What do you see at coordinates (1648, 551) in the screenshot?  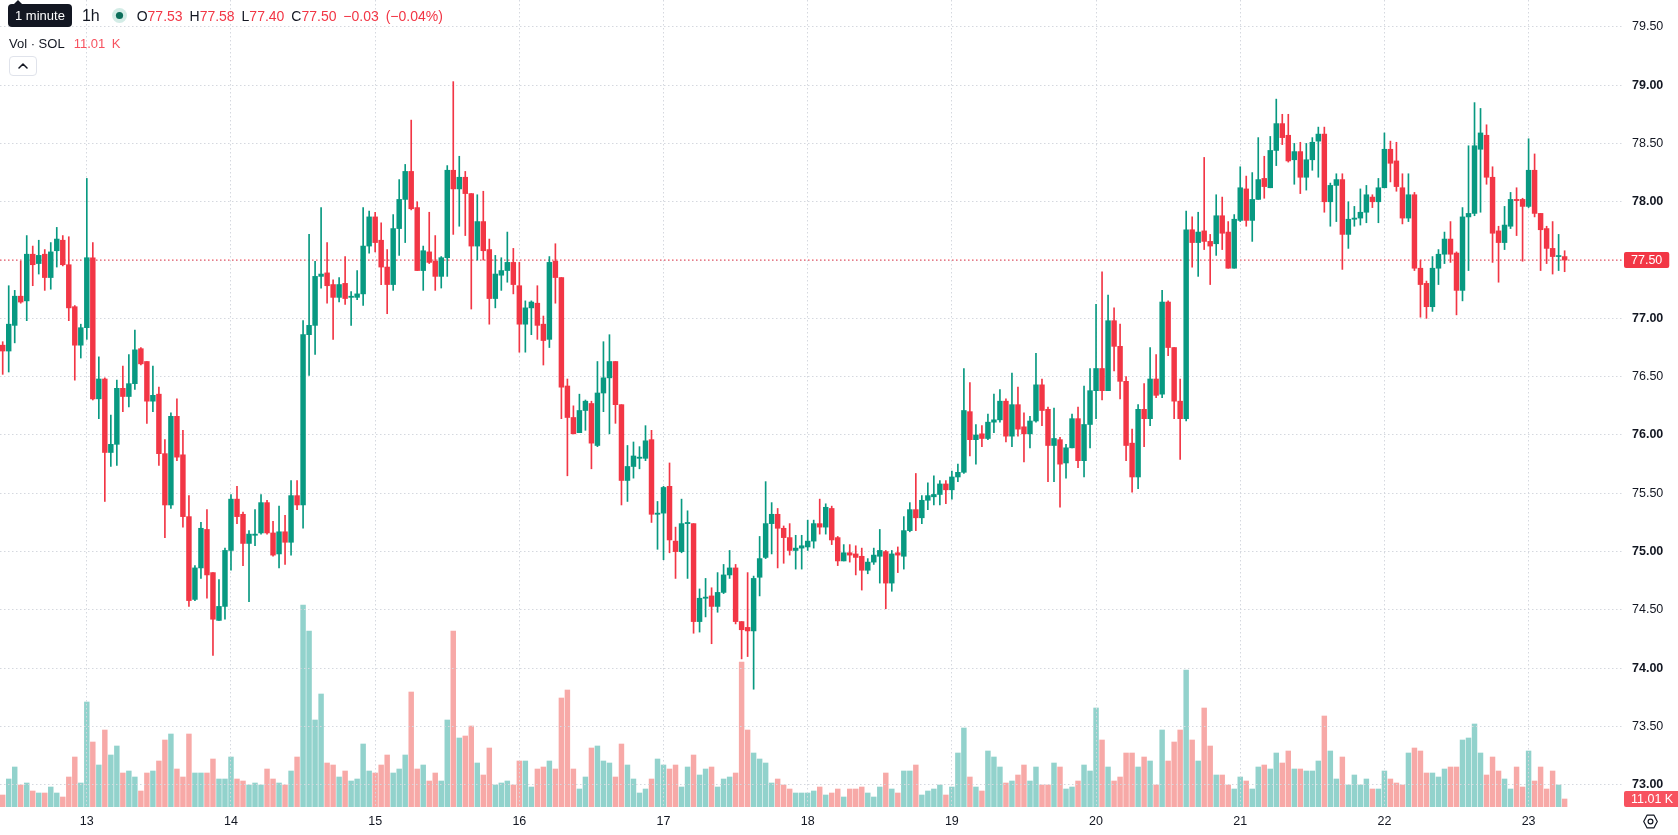 I see `y-tick-label: 75.00` at bounding box center [1648, 551].